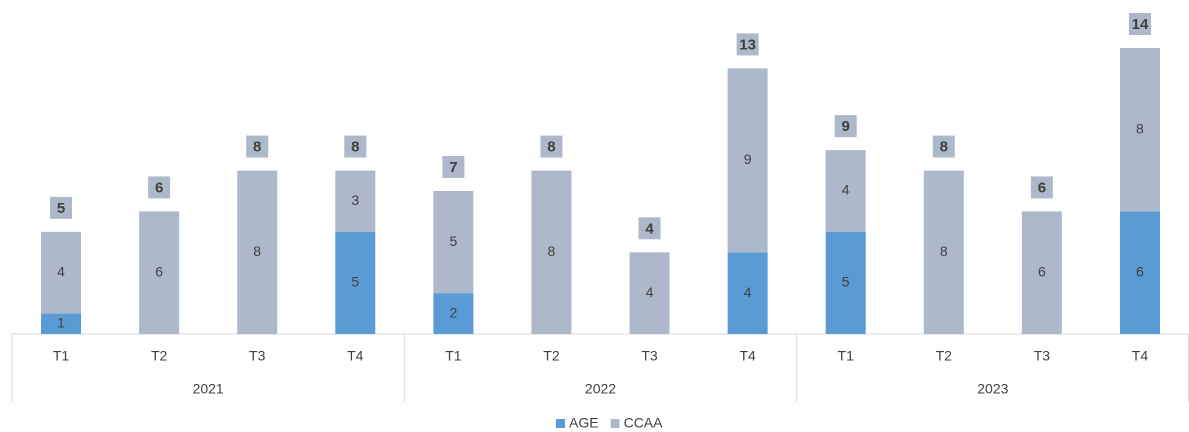  I want to click on group-label: 2021, so click(208, 389).